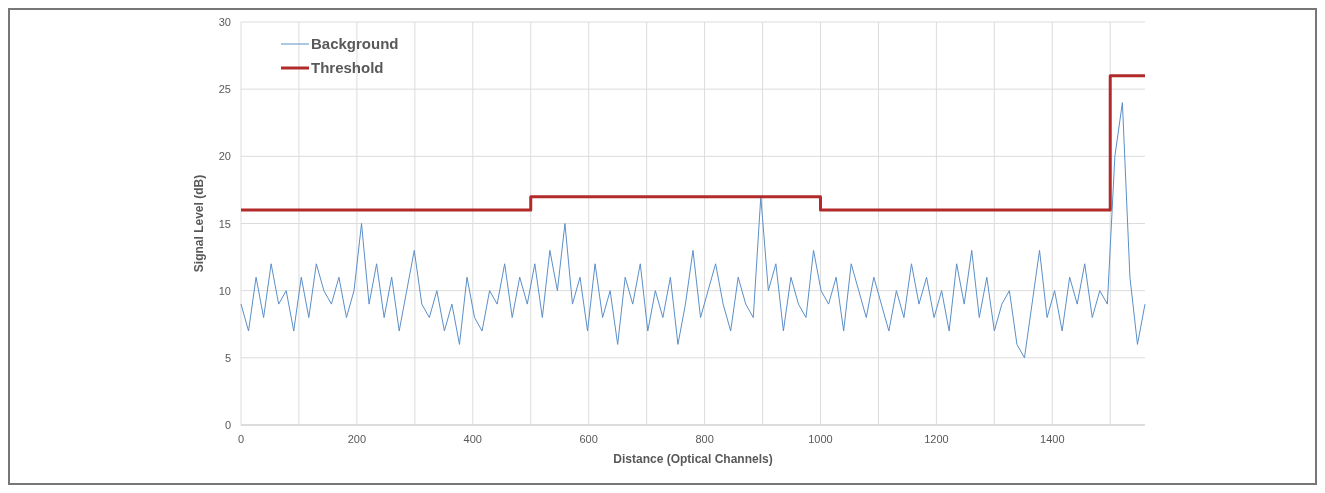 This screenshot has width=1325, height=493. What do you see at coordinates (355, 43) in the screenshot?
I see `legend-label: Background` at bounding box center [355, 43].